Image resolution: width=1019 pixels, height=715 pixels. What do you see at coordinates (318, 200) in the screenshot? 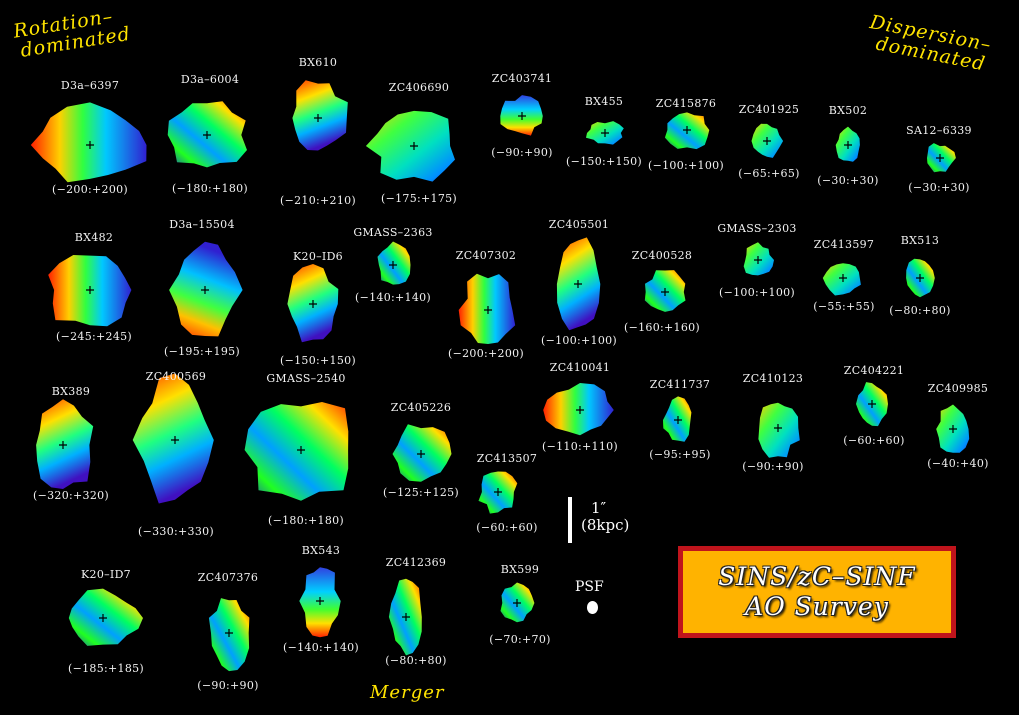
I see `velocity-range: (−210:+210)` at bounding box center [318, 200].